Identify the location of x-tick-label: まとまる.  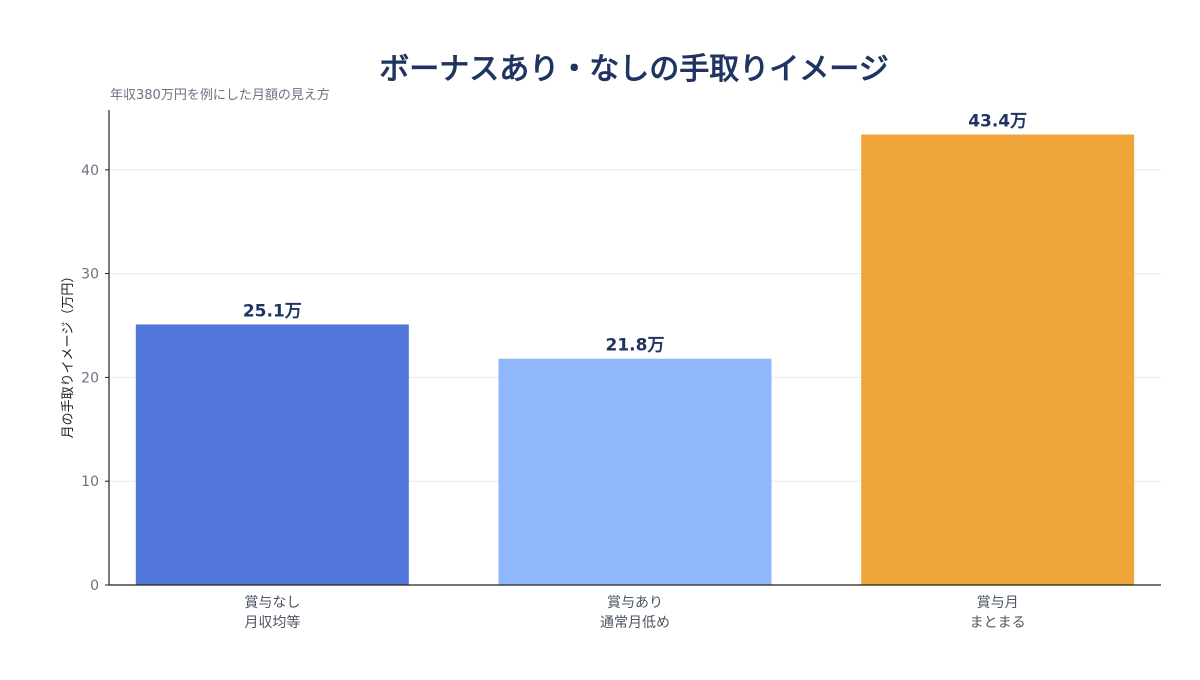
(998, 623).